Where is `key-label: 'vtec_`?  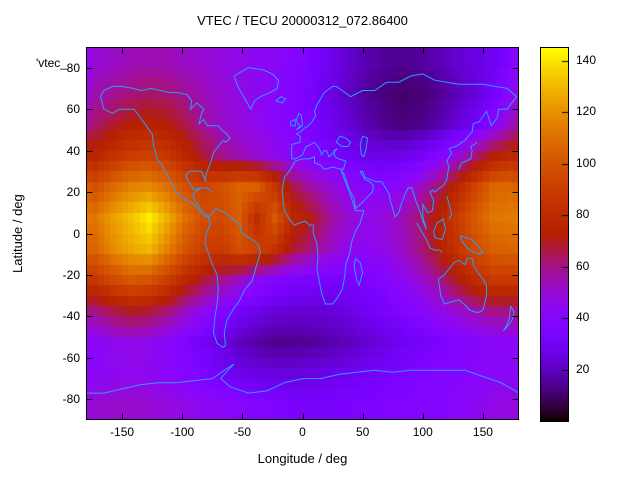
key-label: 'vtec_ is located at coordinates (51, 63).